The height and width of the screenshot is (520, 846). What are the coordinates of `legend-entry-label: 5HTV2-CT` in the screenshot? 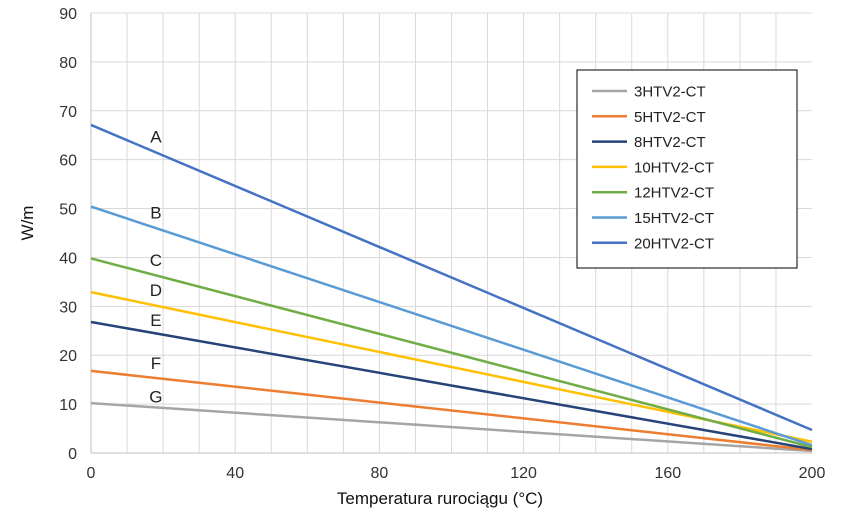 It's located at (670, 117).